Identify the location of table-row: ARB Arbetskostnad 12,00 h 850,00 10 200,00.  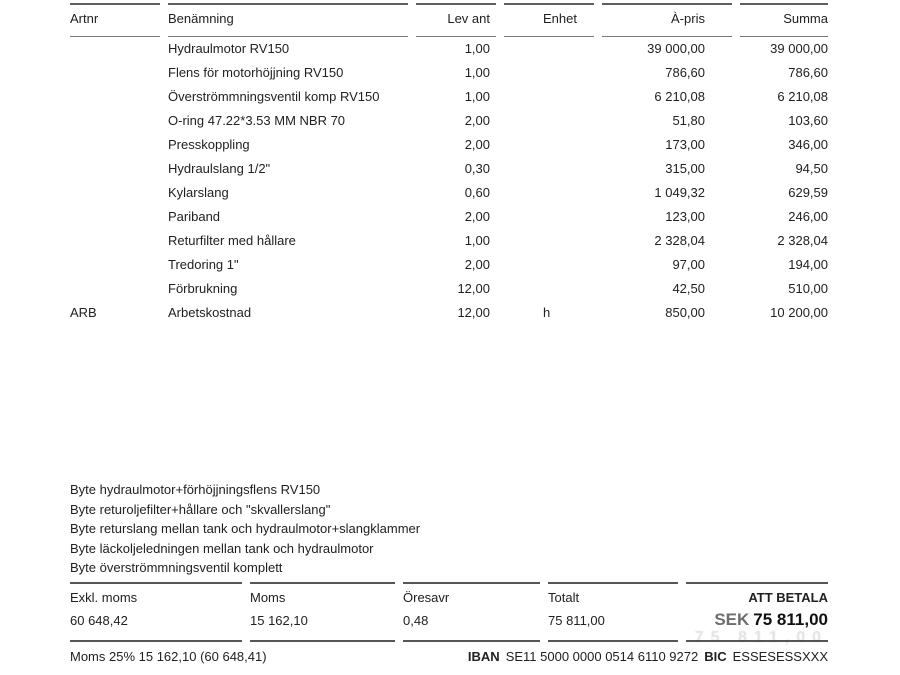
(449, 313).